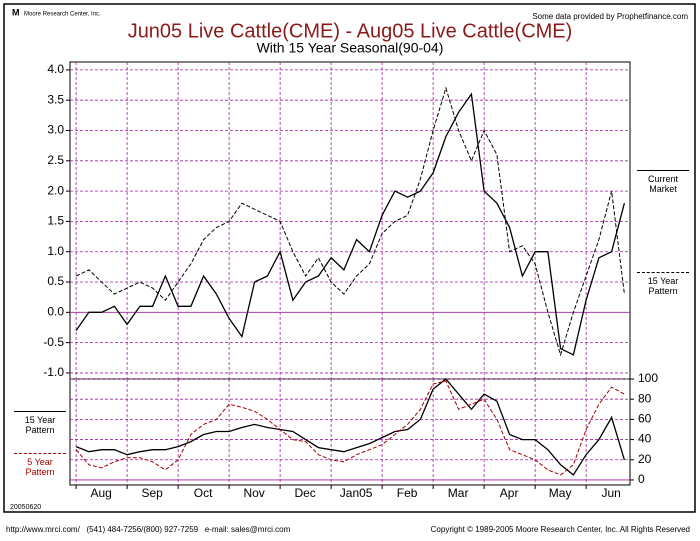  What do you see at coordinates (55, 190) in the screenshot?
I see `y-tick-label: 2.0` at bounding box center [55, 190].